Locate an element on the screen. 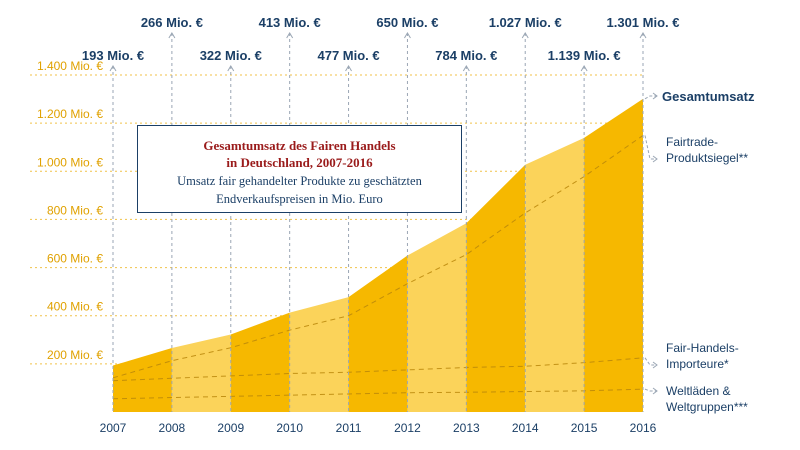 Image resolution: width=800 pixels, height=450 pixels. legend-gesamtumsatz: Gesamtumsatz is located at coordinates (708, 96).